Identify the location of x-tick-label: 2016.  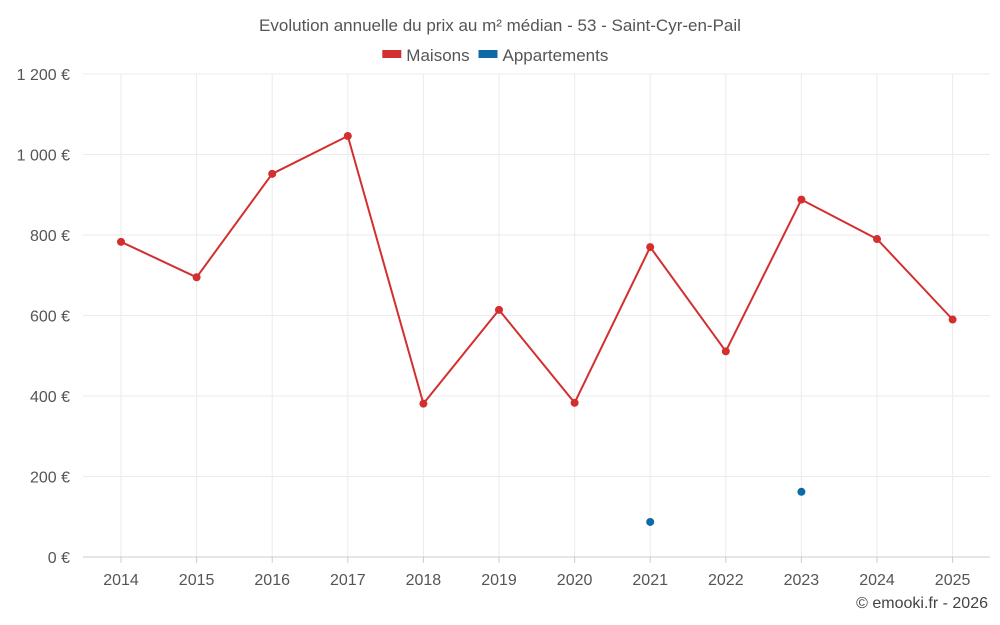
(272, 580).